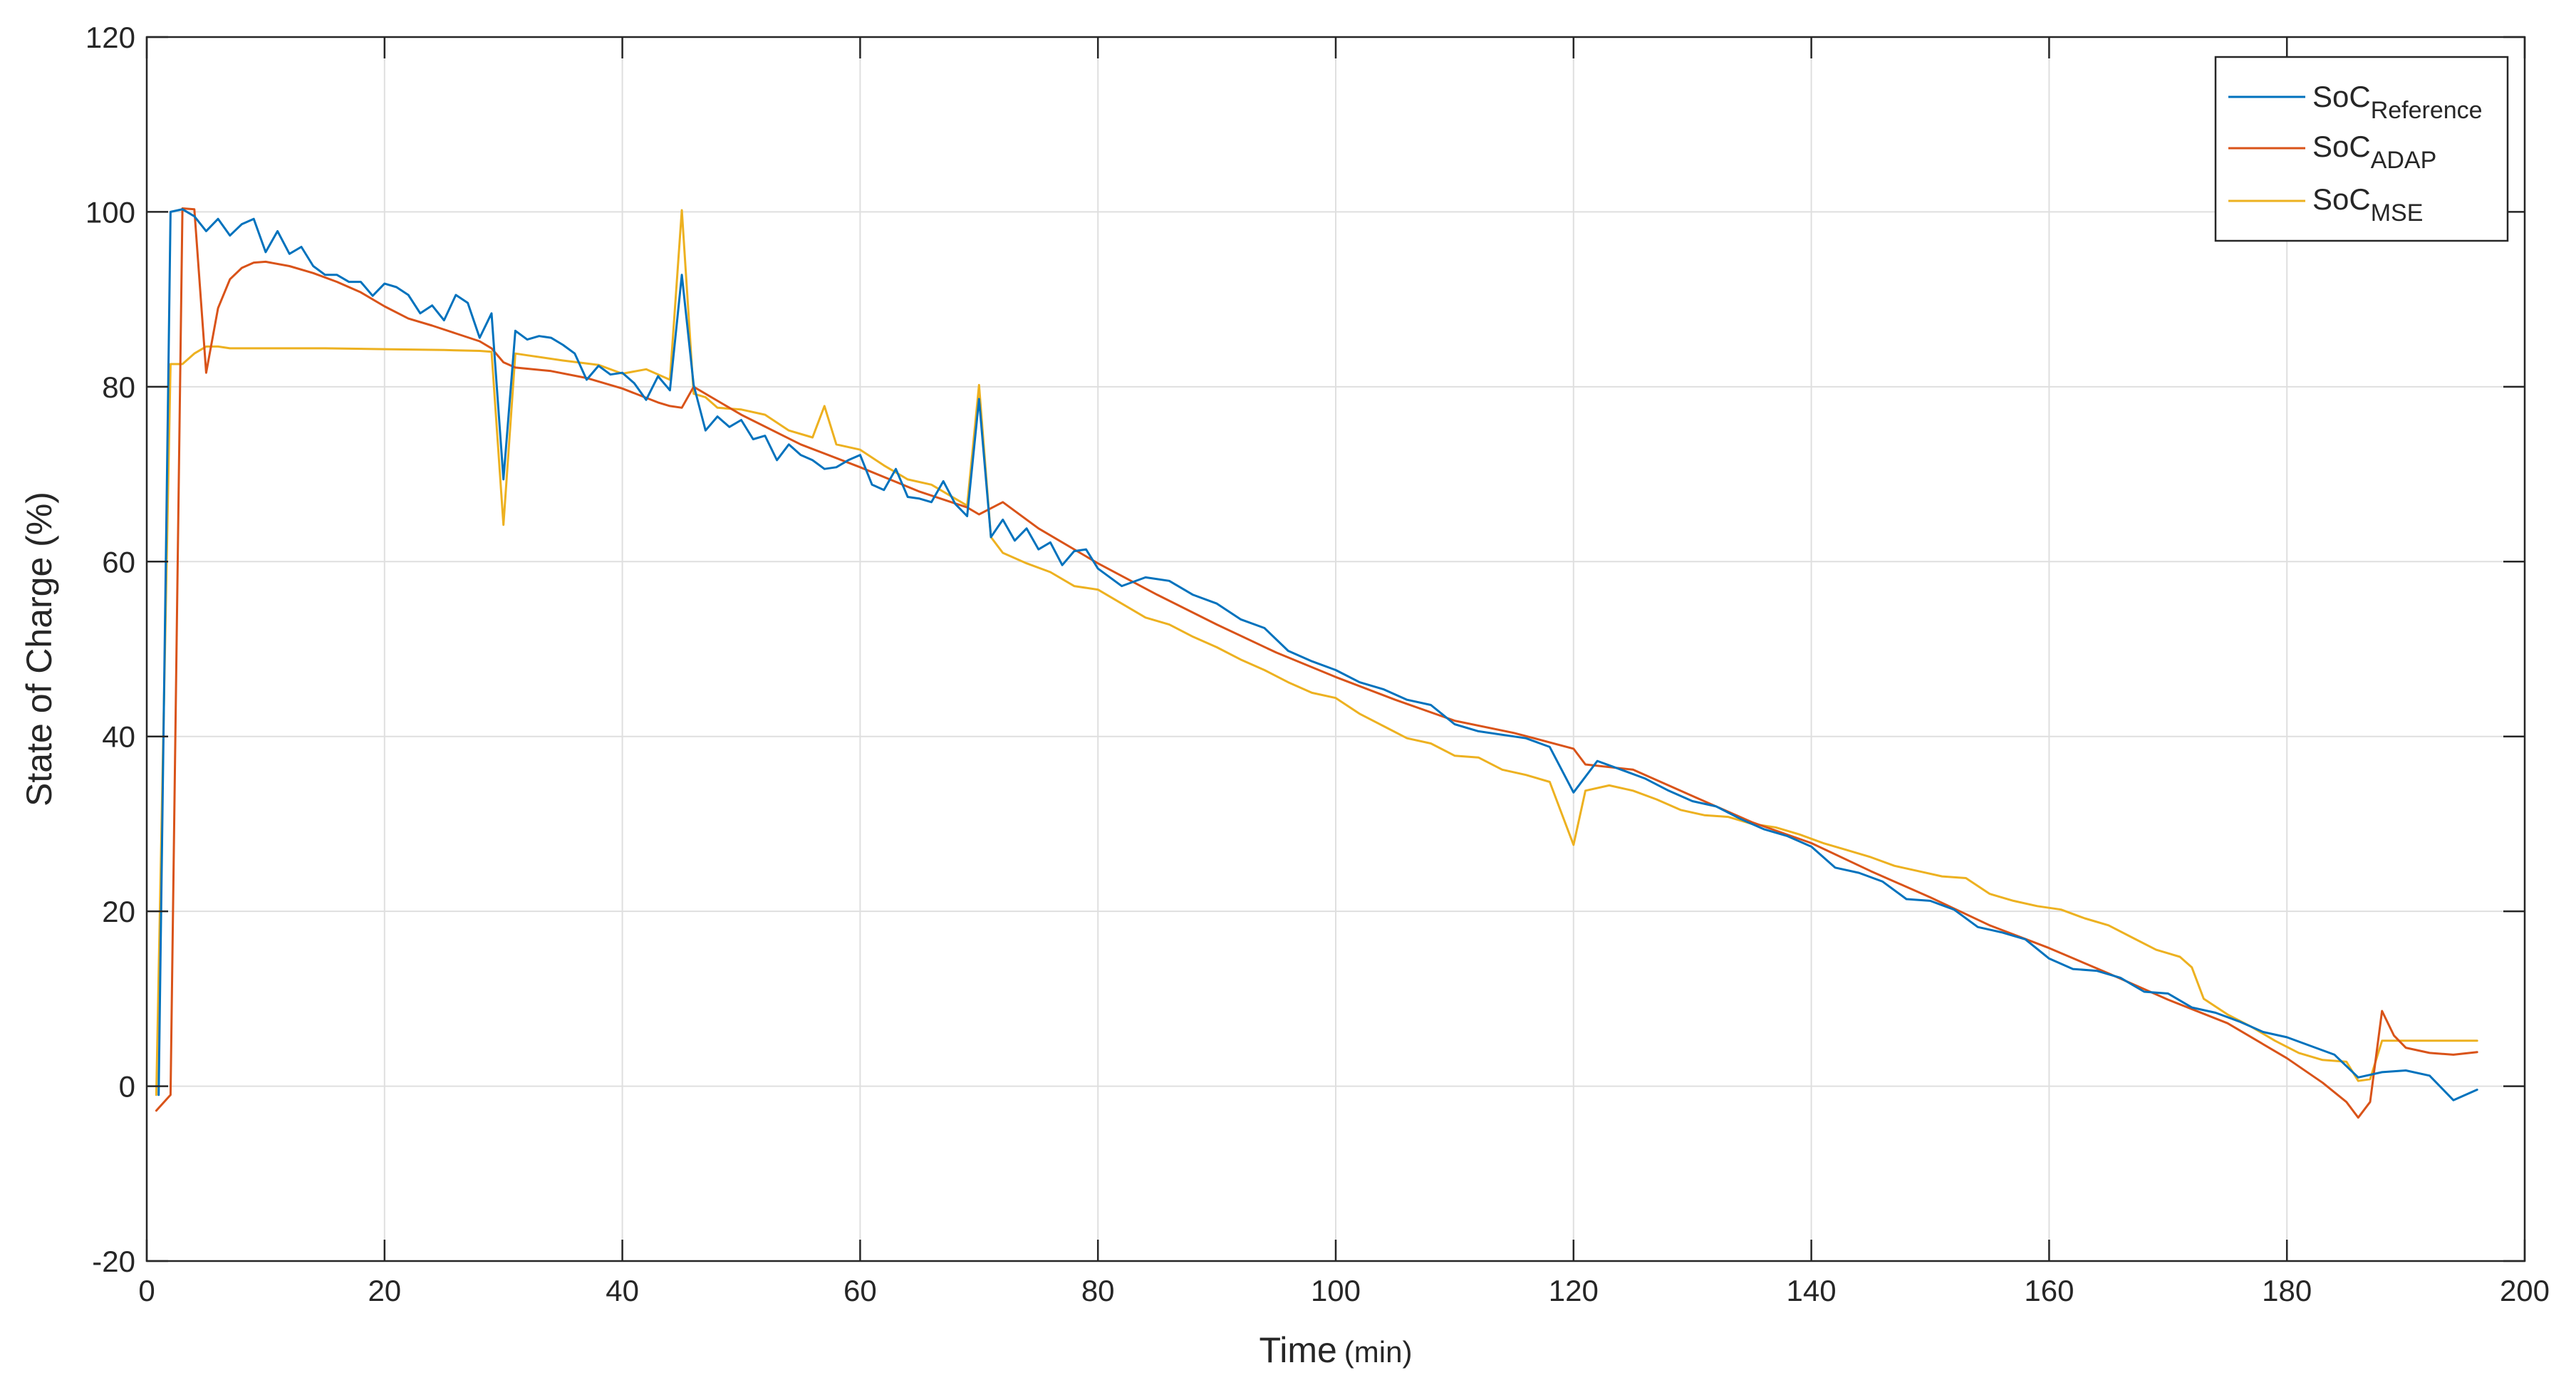  Describe the element at coordinates (118, 911) in the screenshot. I see `y-tick-label: 20` at that location.